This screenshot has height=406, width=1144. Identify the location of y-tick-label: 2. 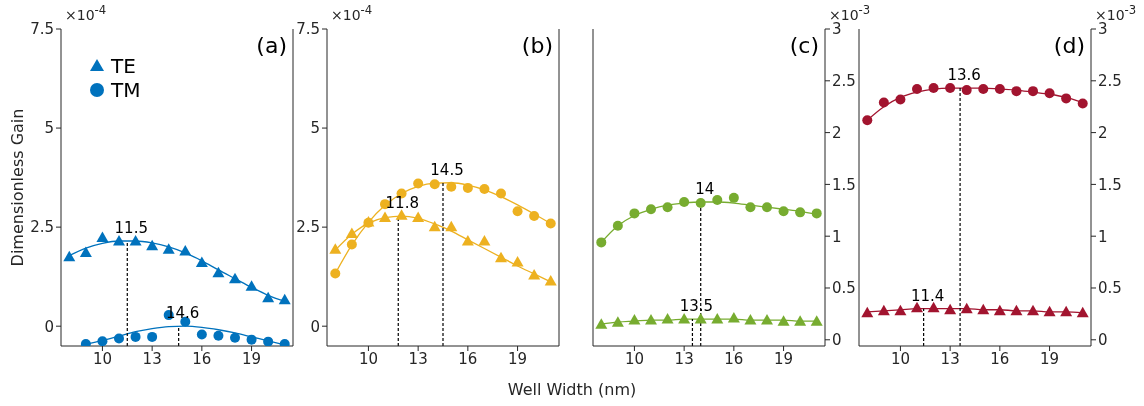
(1103, 132).